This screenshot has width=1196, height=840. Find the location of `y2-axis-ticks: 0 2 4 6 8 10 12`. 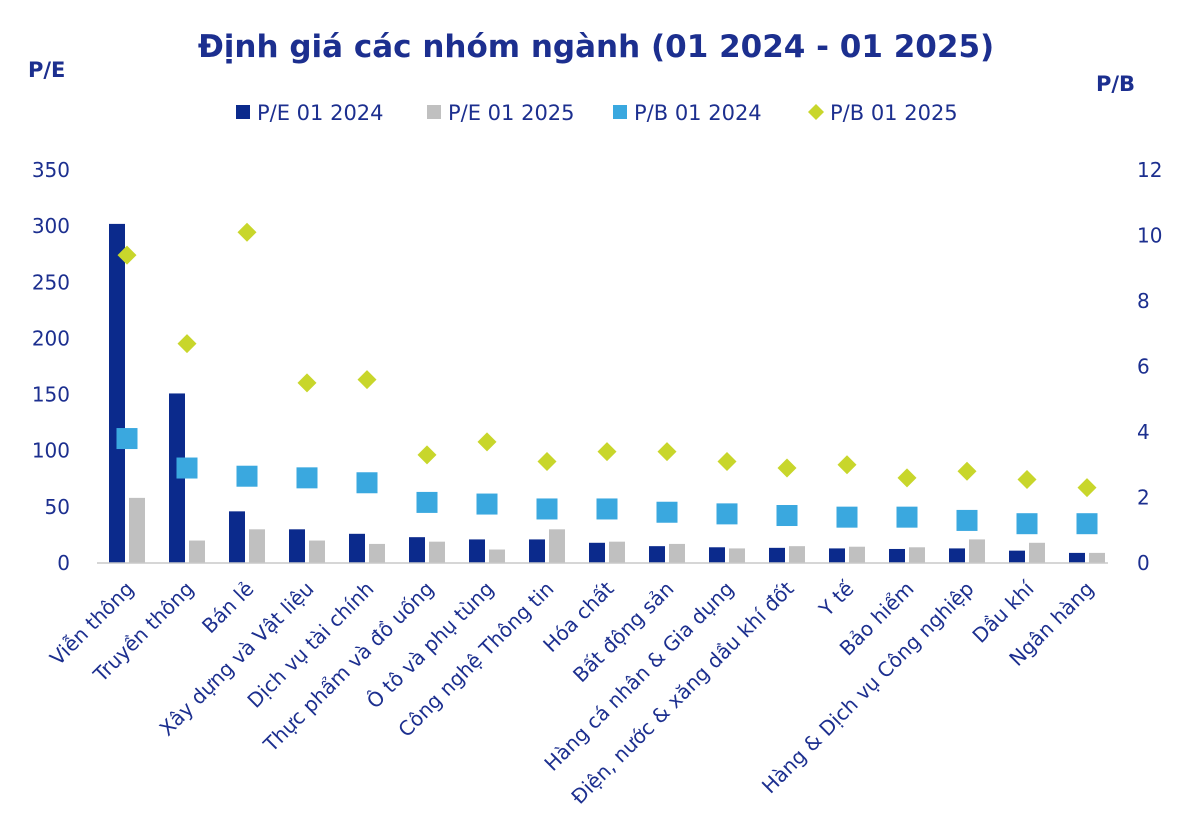

y2-axis-ticks: 0 2 4 6 8 10 12 is located at coordinates (1149, 366).